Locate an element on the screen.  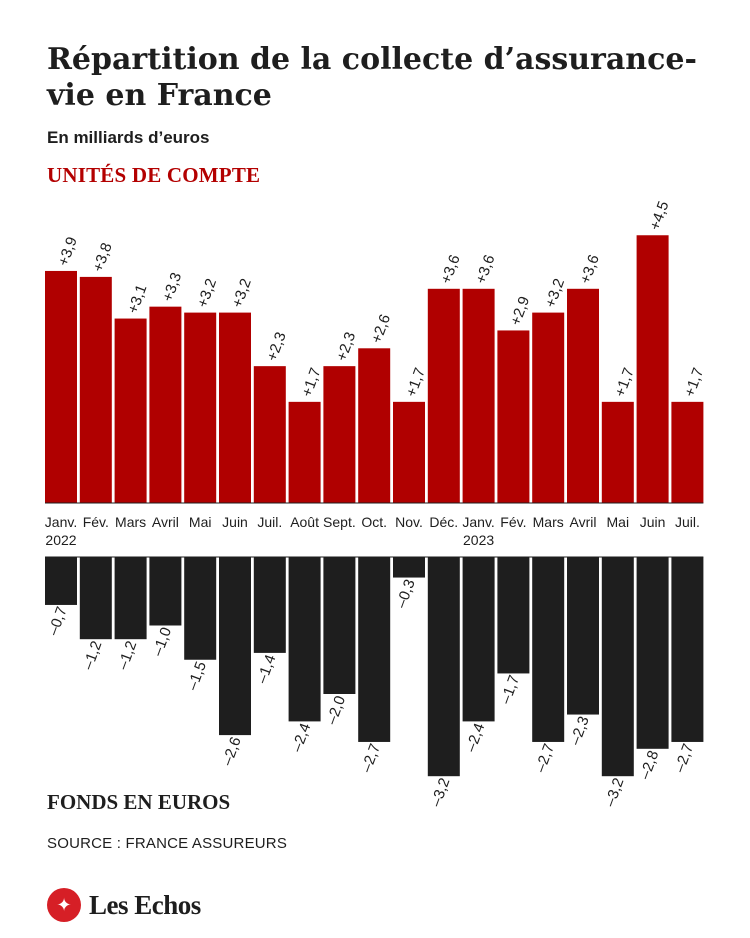
label-units-10: +1,7 is located at coordinates (416, 383).